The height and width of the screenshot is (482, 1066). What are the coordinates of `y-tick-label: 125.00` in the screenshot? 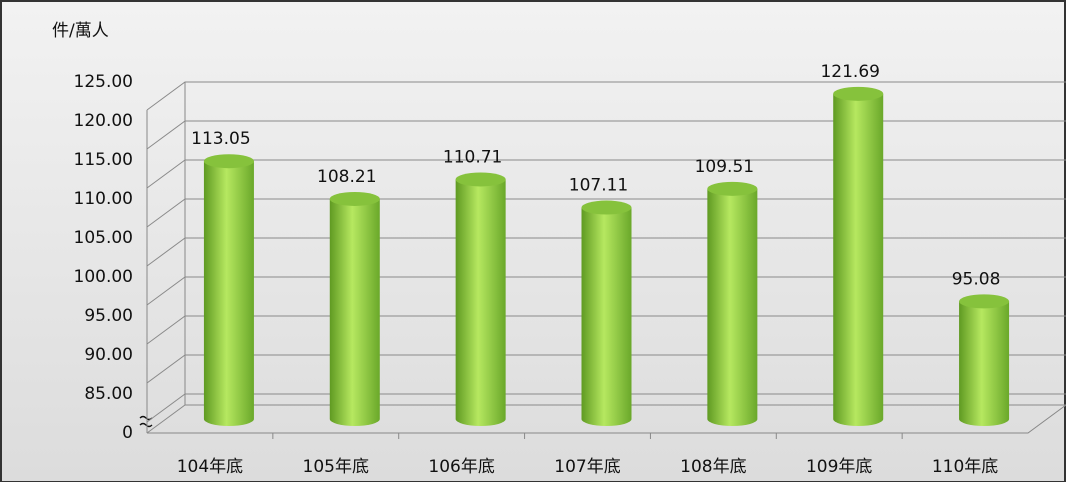 It's located at (103, 82).